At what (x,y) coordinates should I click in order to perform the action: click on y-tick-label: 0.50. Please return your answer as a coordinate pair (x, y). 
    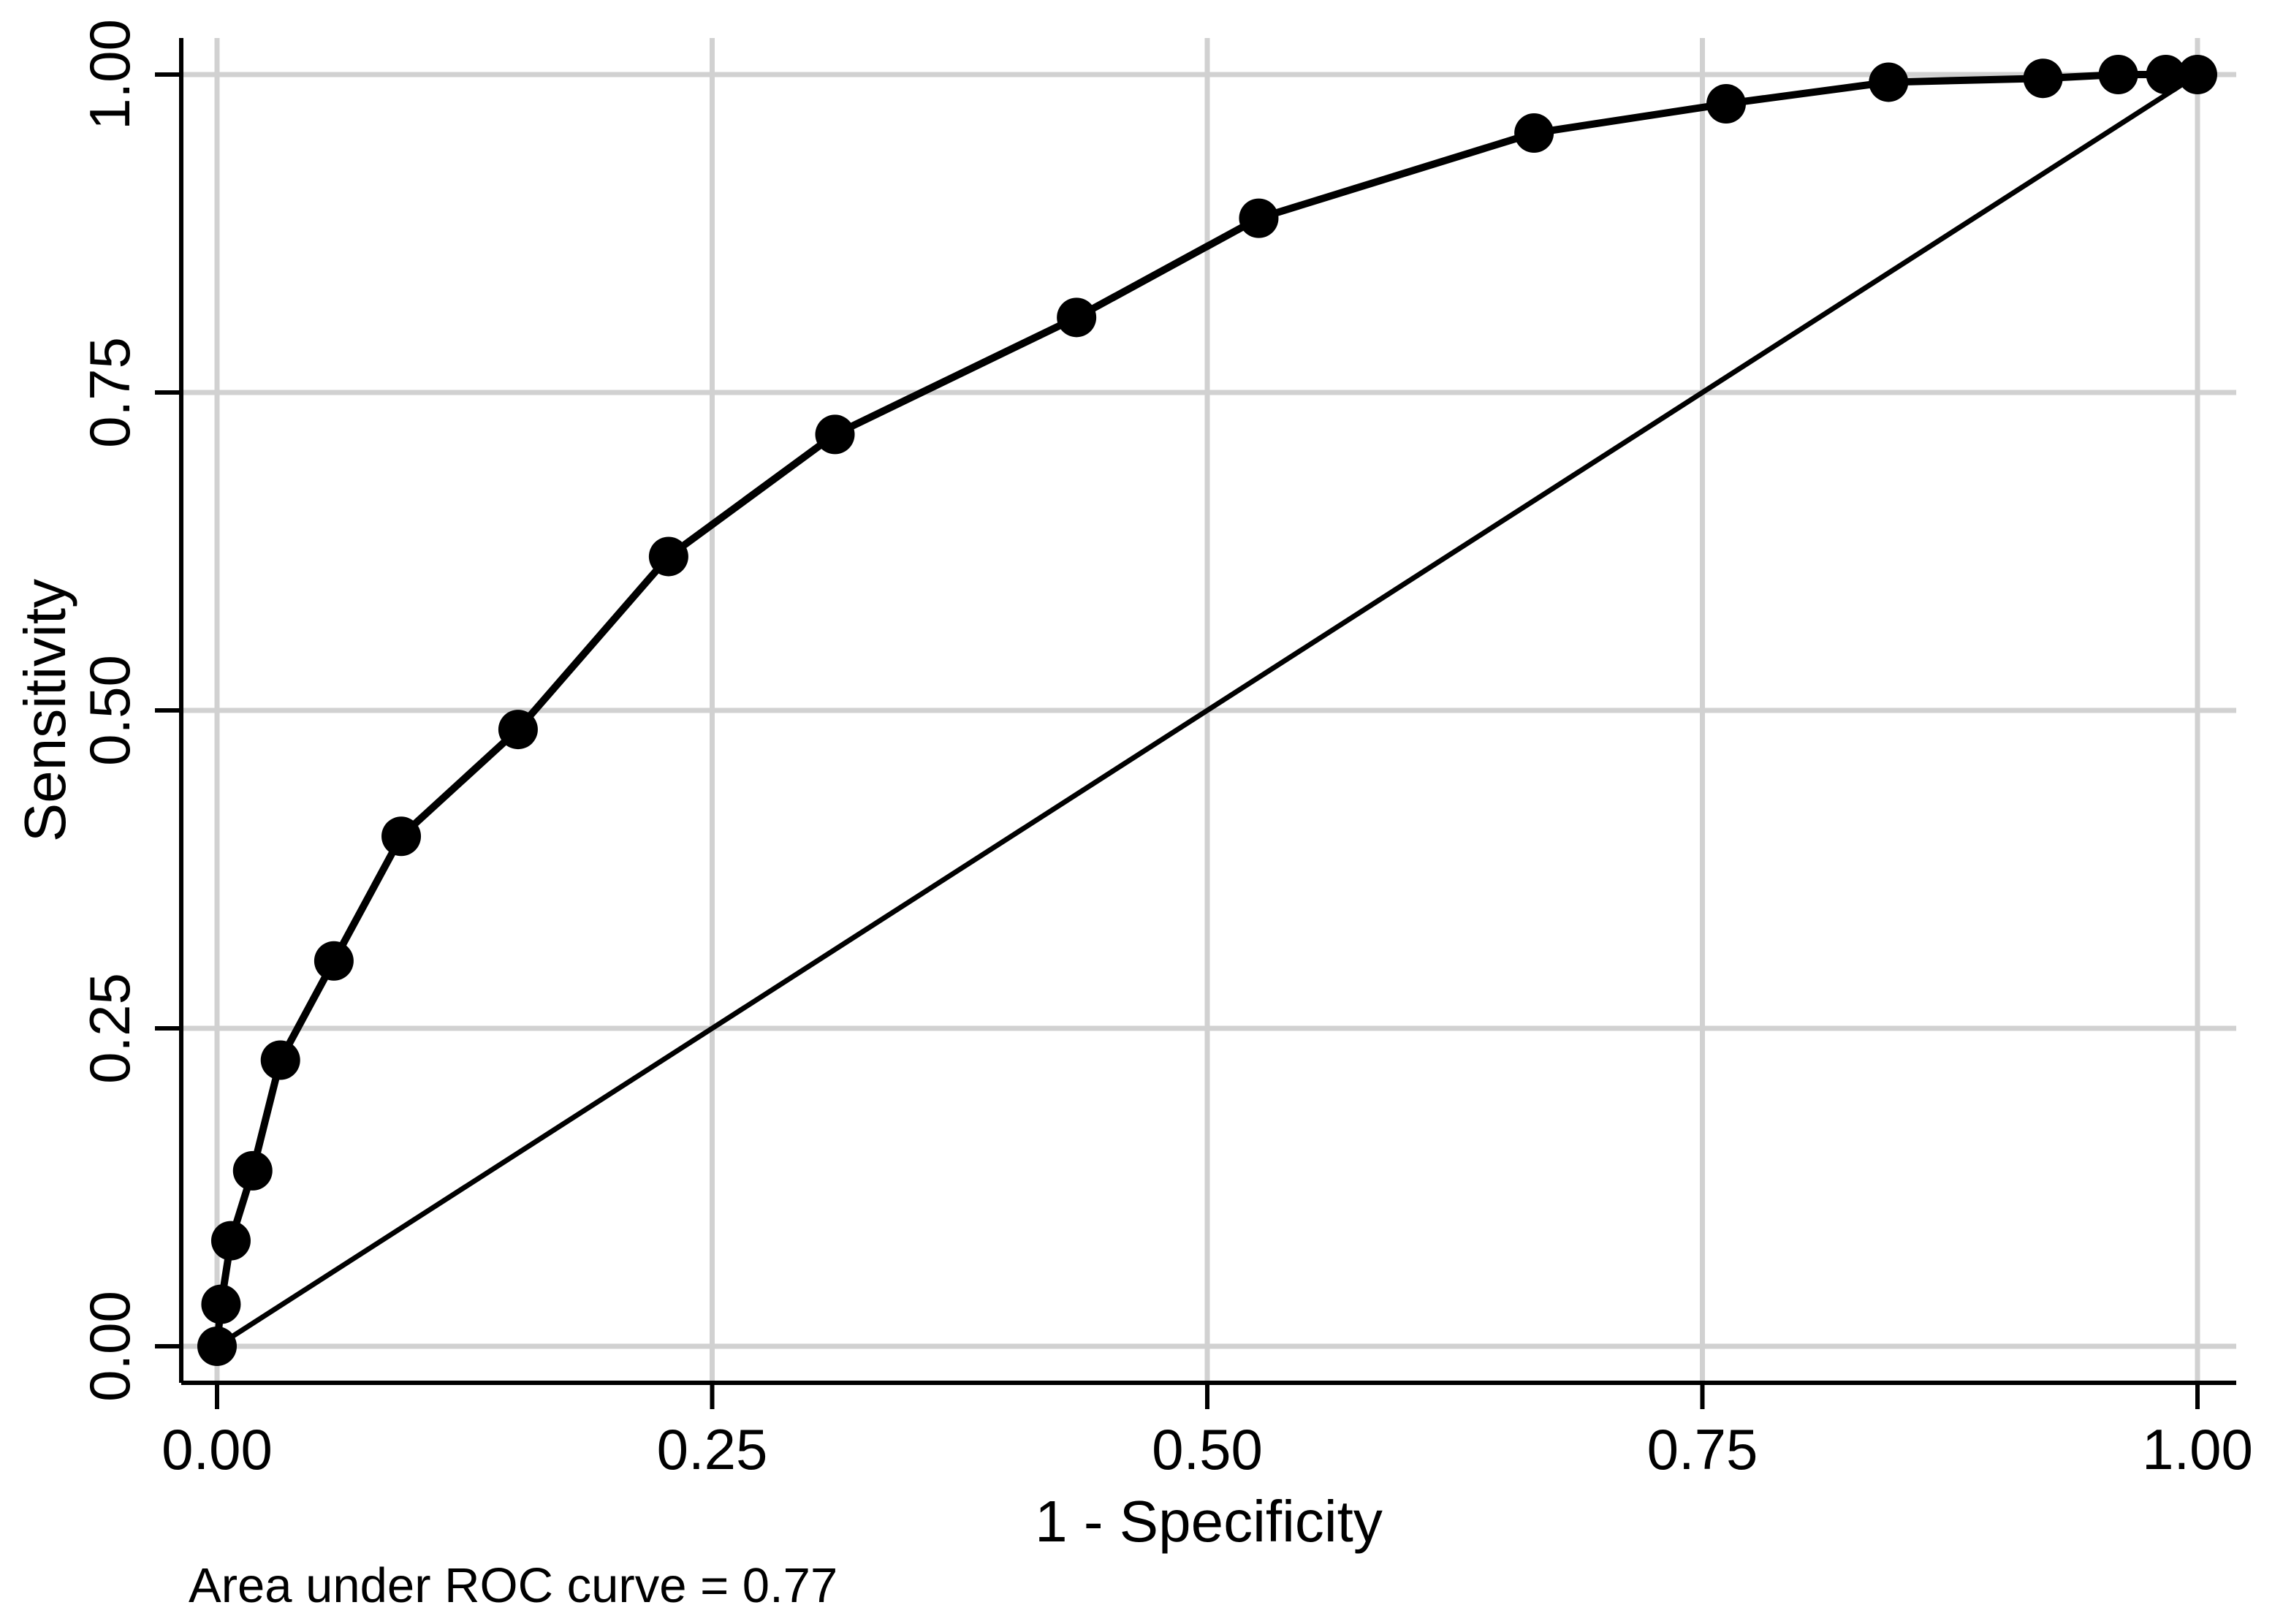
    Looking at the image, I should click on (109, 710).